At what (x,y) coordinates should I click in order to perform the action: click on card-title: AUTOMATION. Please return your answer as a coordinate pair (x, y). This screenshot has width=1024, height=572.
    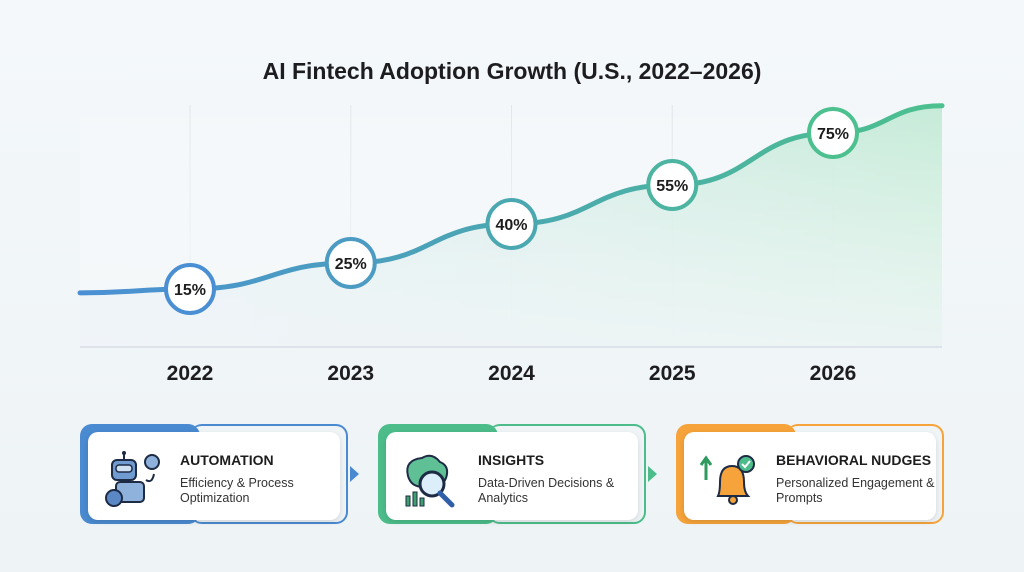
    Looking at the image, I should click on (227, 460).